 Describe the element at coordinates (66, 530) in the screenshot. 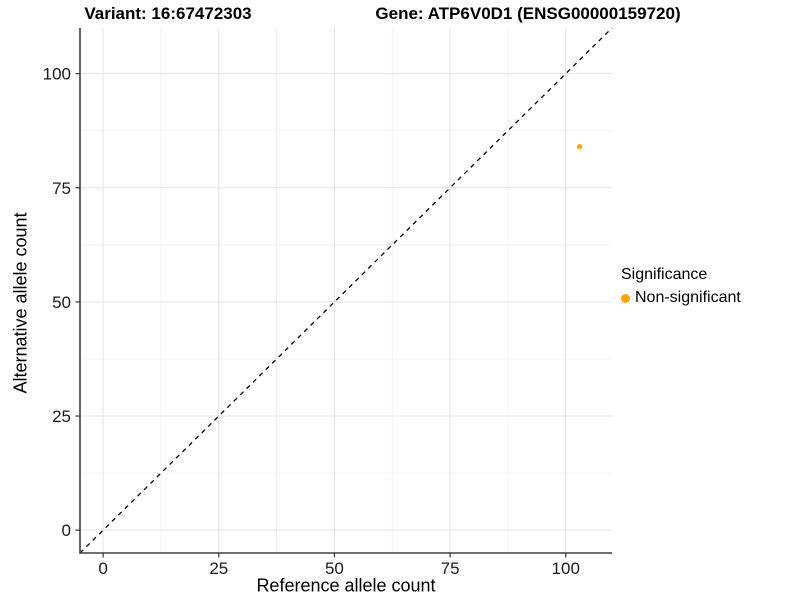

I see `y-tick-label: 0` at that location.